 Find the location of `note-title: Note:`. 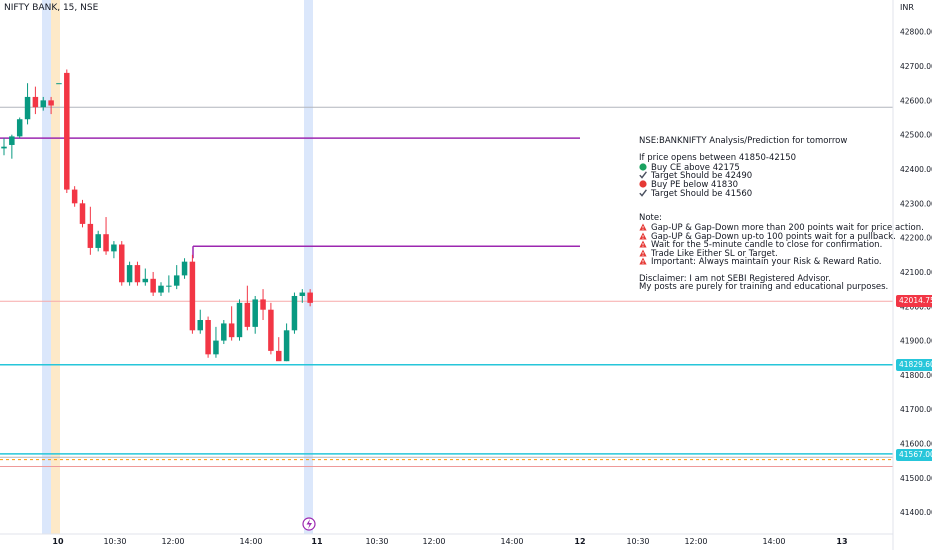

note-title: Note: is located at coordinates (650, 218).